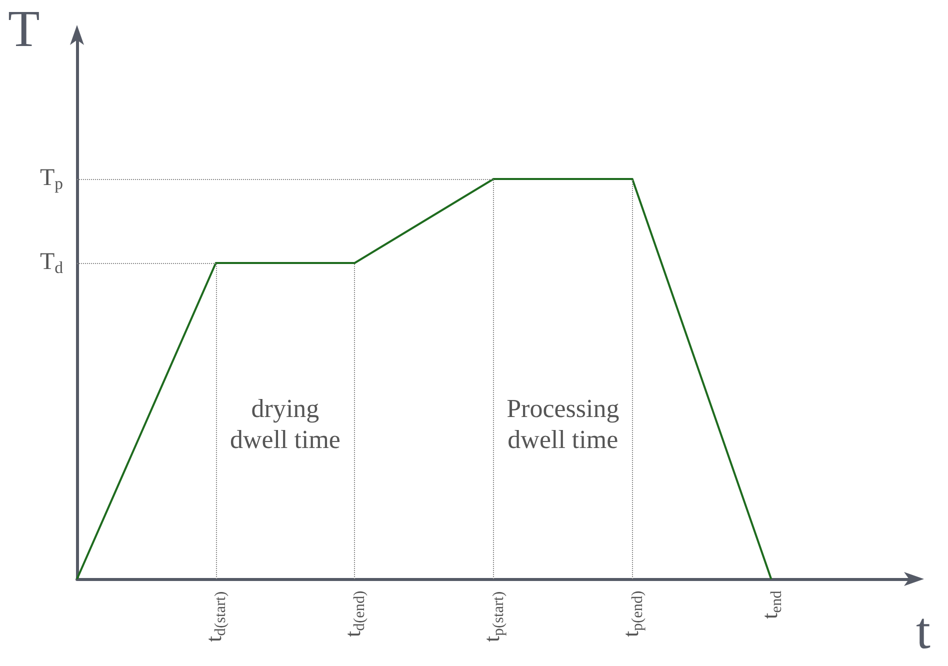 The width and height of the screenshot is (948, 666). I want to click on annotation: drying dwell time, so click(285, 424).